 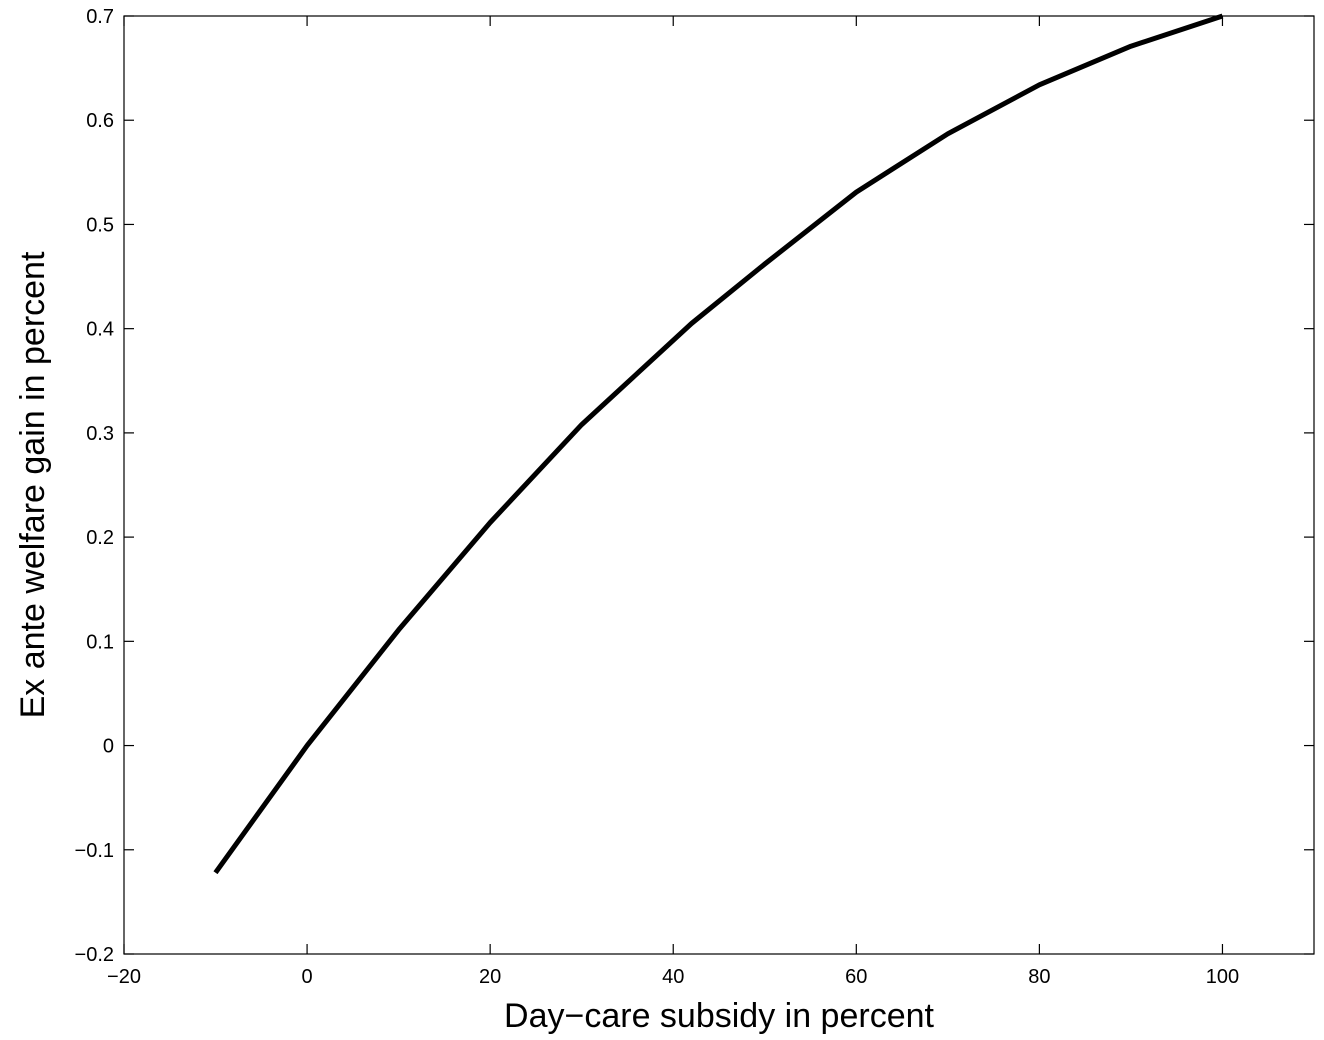 I want to click on y-tick-label: −0.2, so click(x=94, y=955).